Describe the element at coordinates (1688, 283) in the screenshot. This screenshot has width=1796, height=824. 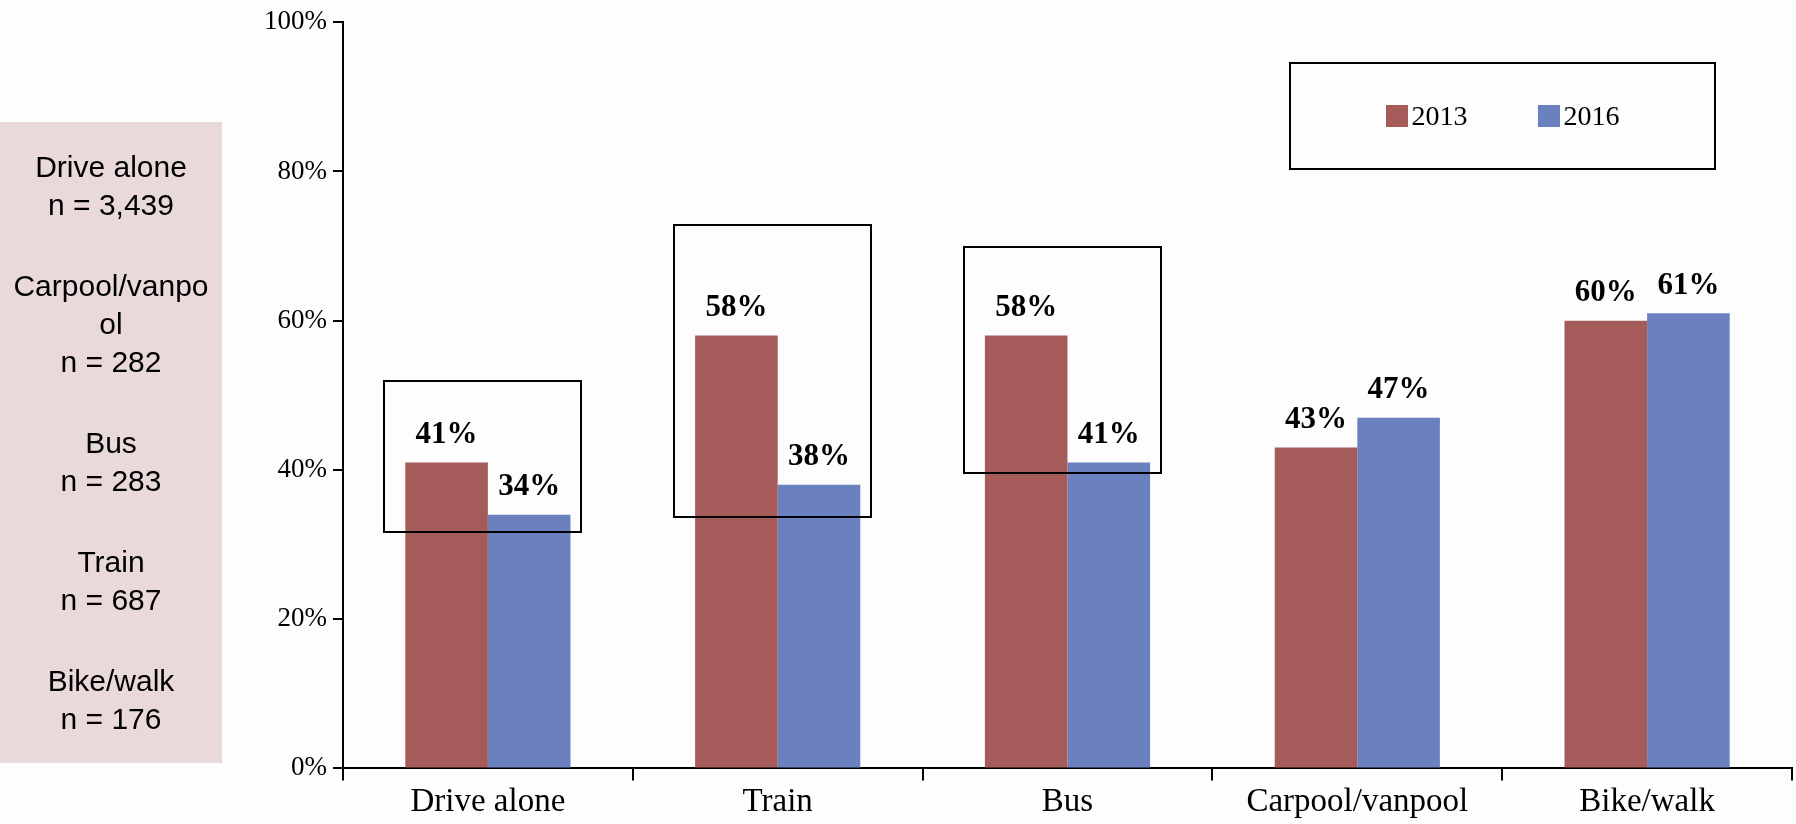
I see `text: 61%` at that location.